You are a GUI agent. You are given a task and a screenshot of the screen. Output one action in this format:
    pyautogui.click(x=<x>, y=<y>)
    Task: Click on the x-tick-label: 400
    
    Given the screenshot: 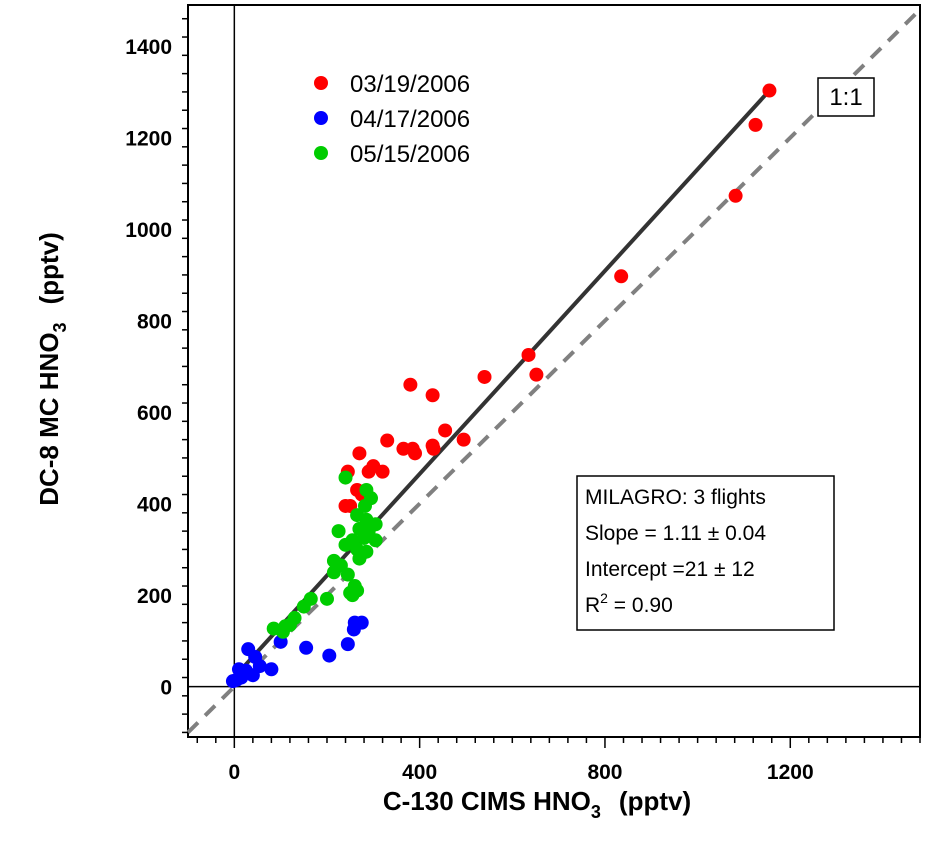 What is the action you would take?
    pyautogui.click(x=419, y=772)
    